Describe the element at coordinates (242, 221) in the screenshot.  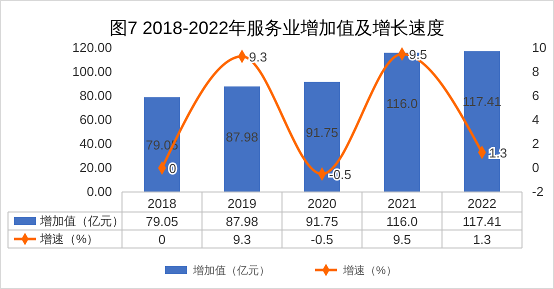
I see `data-label: 87.98` at that location.